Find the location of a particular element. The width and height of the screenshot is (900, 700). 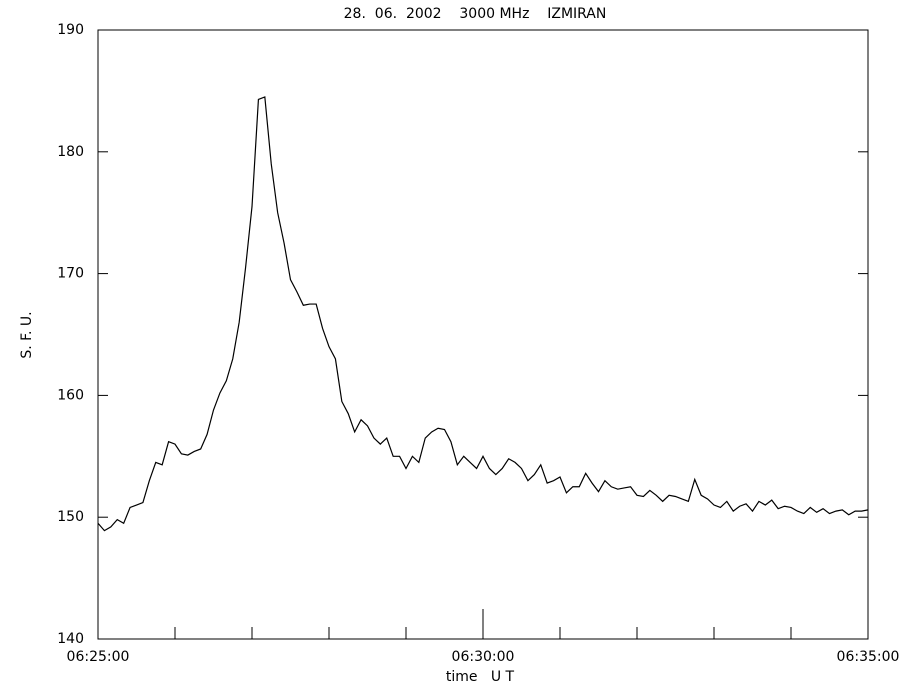

y-tick-label: 140 is located at coordinates (70, 639).